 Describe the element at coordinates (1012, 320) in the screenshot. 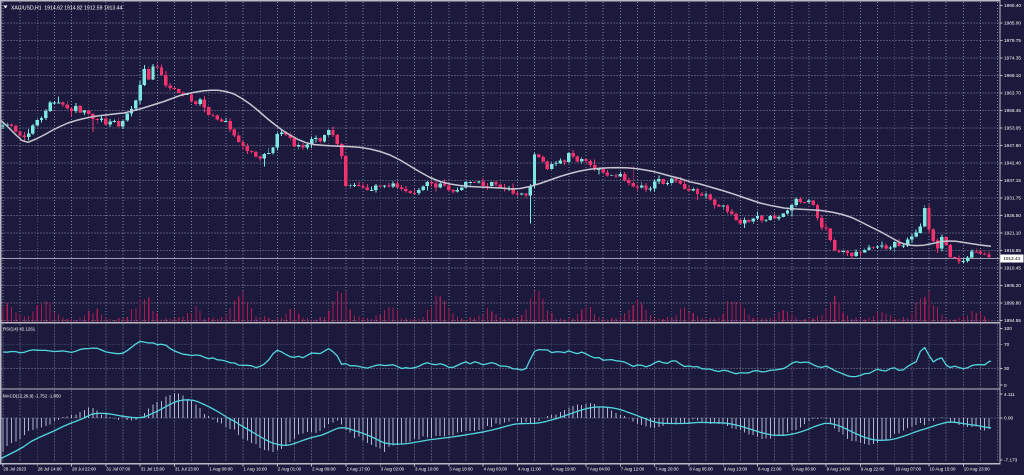

I see `svg-text: 1894.55` at that location.